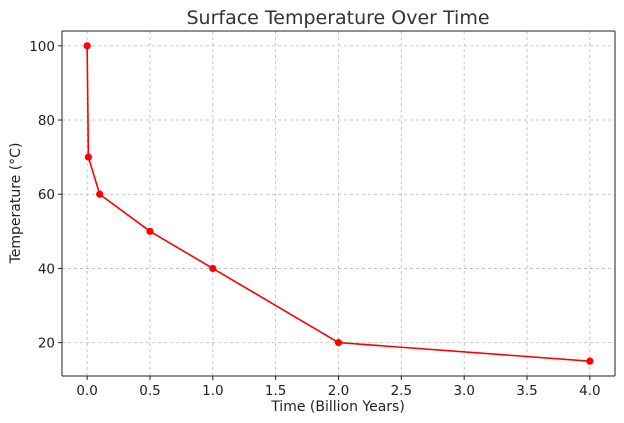  I want to click on y-tick-label: 80, so click(46, 121).